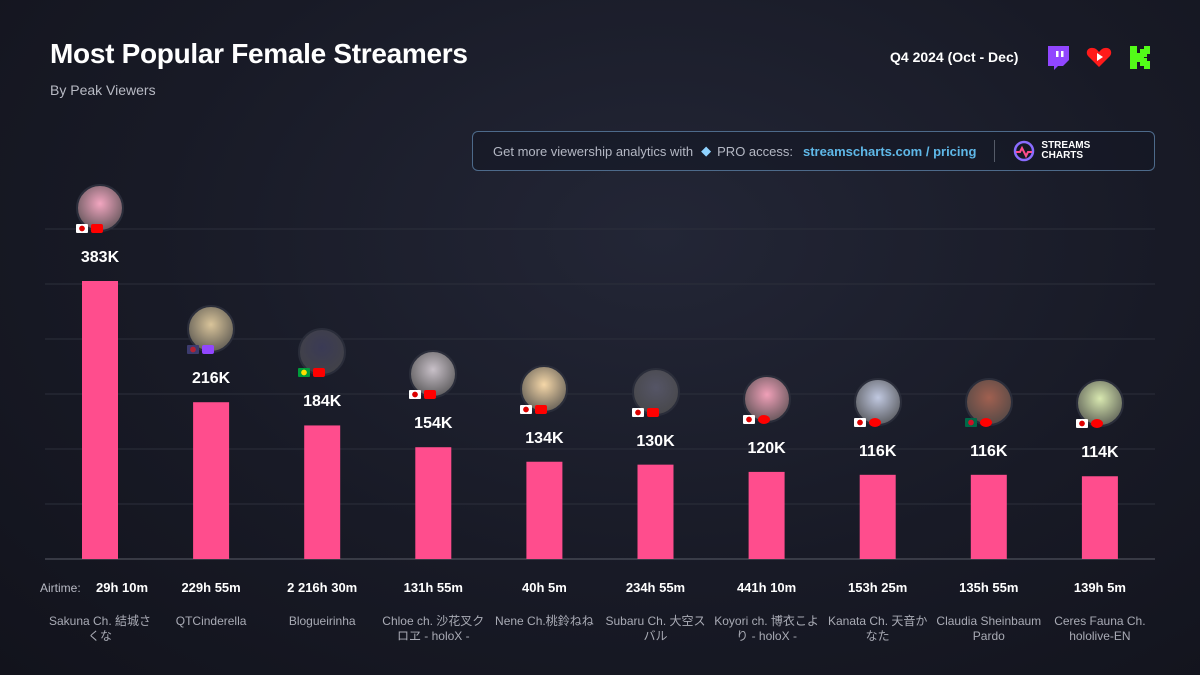 This screenshot has height=675, width=1200. What do you see at coordinates (544, 621) in the screenshot?
I see `streamer-name: Nene Ch.桃鈴ねね` at bounding box center [544, 621].